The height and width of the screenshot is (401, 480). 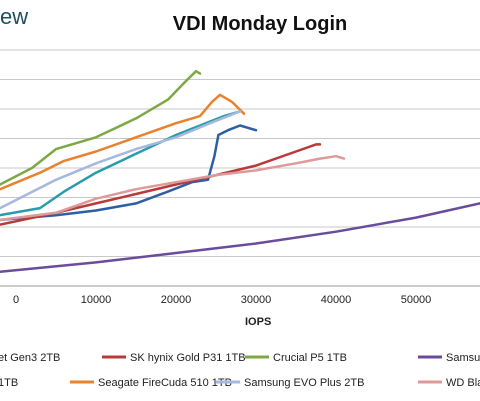 What do you see at coordinates (304, 383) in the screenshot?
I see `legend-label: Samsung EVO Plus 2TB` at bounding box center [304, 383].